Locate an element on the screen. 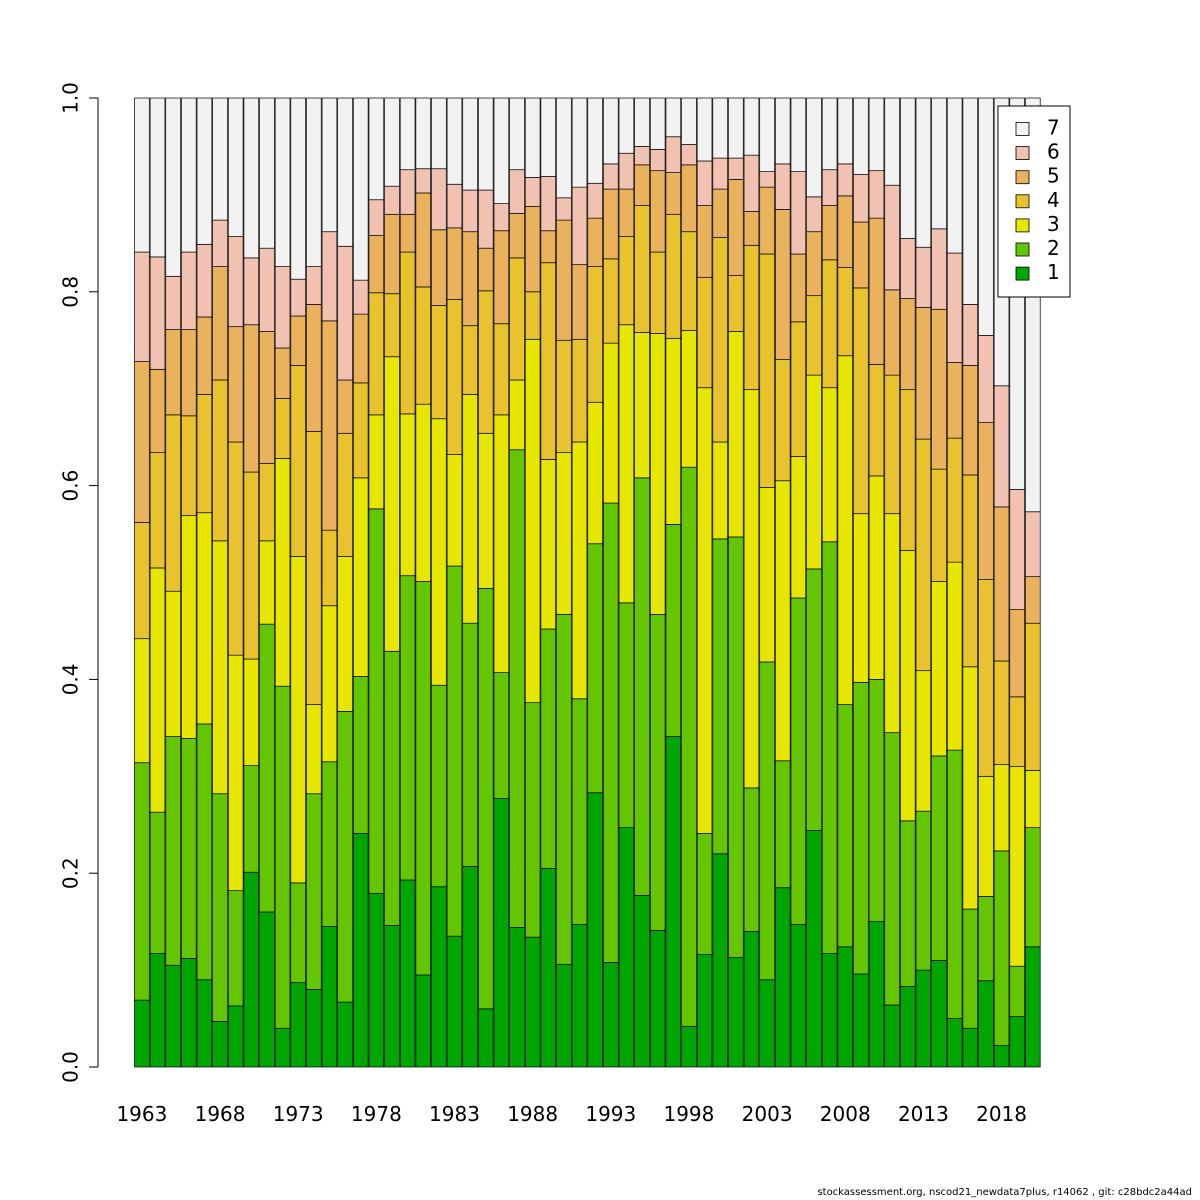 This screenshot has height=1200, width=1200. legend-box is located at coordinates (1034, 201).